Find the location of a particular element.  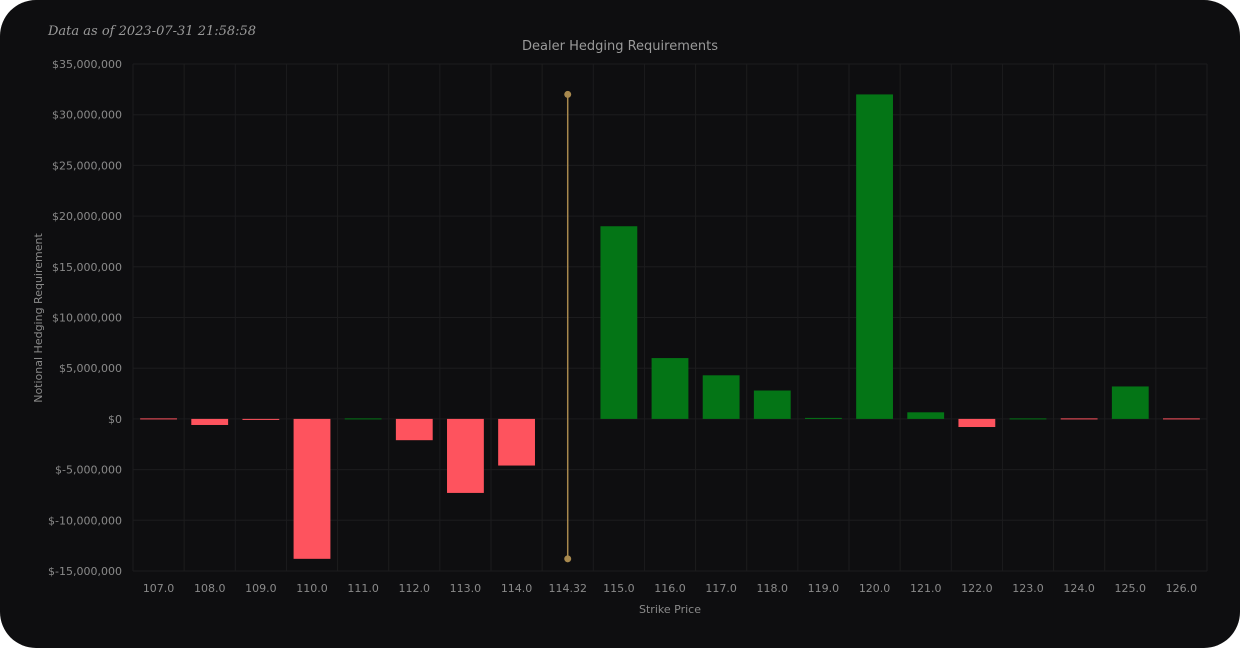

x-tick-label: 117.0 is located at coordinates (721, 588).